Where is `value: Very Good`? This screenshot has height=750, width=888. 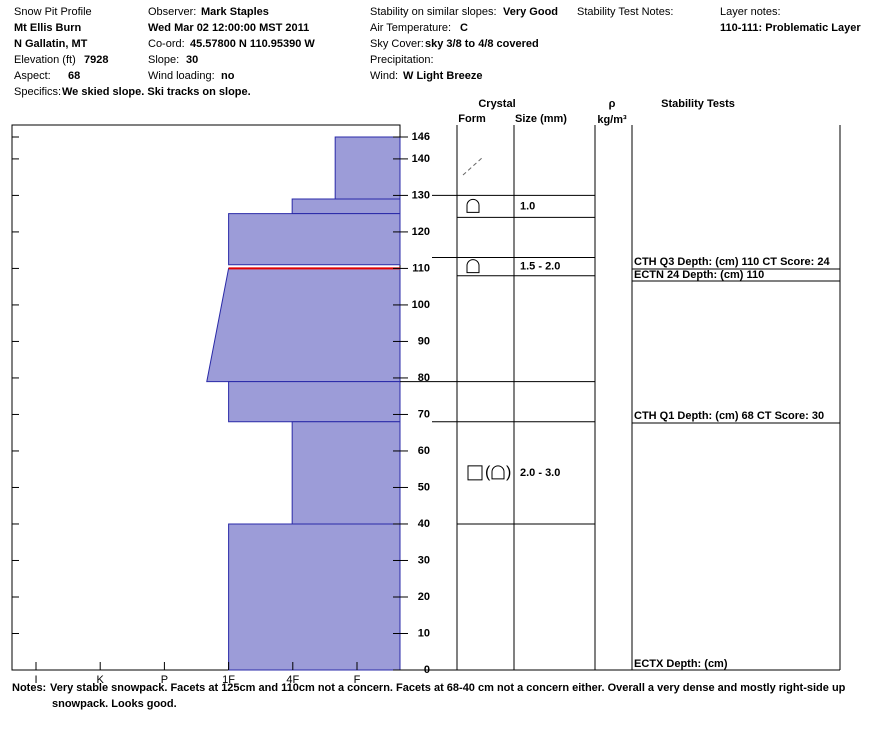 value: Very Good is located at coordinates (530, 12).